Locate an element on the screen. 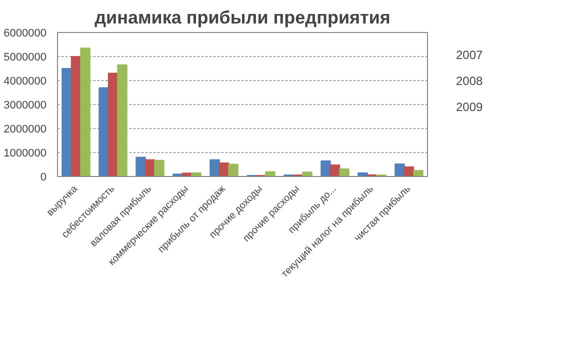  y-tick-label: 0 is located at coordinates (43, 178).